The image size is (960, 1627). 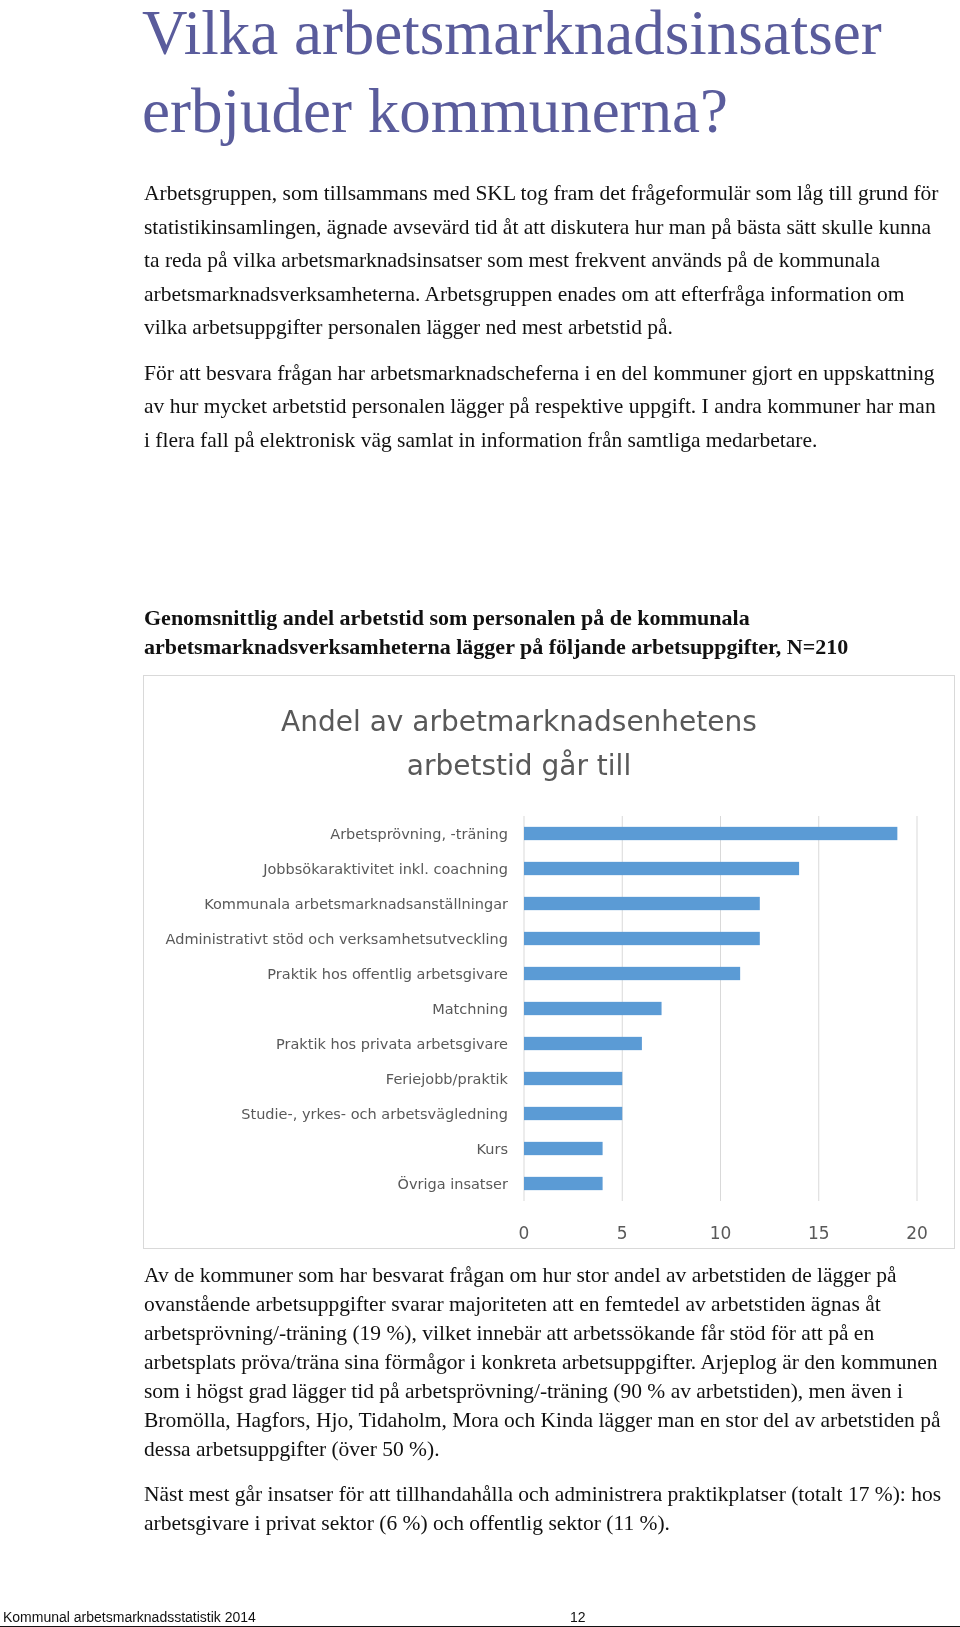 What do you see at coordinates (492, 1148) in the screenshot?
I see `y-tick-label: Kurs` at bounding box center [492, 1148].